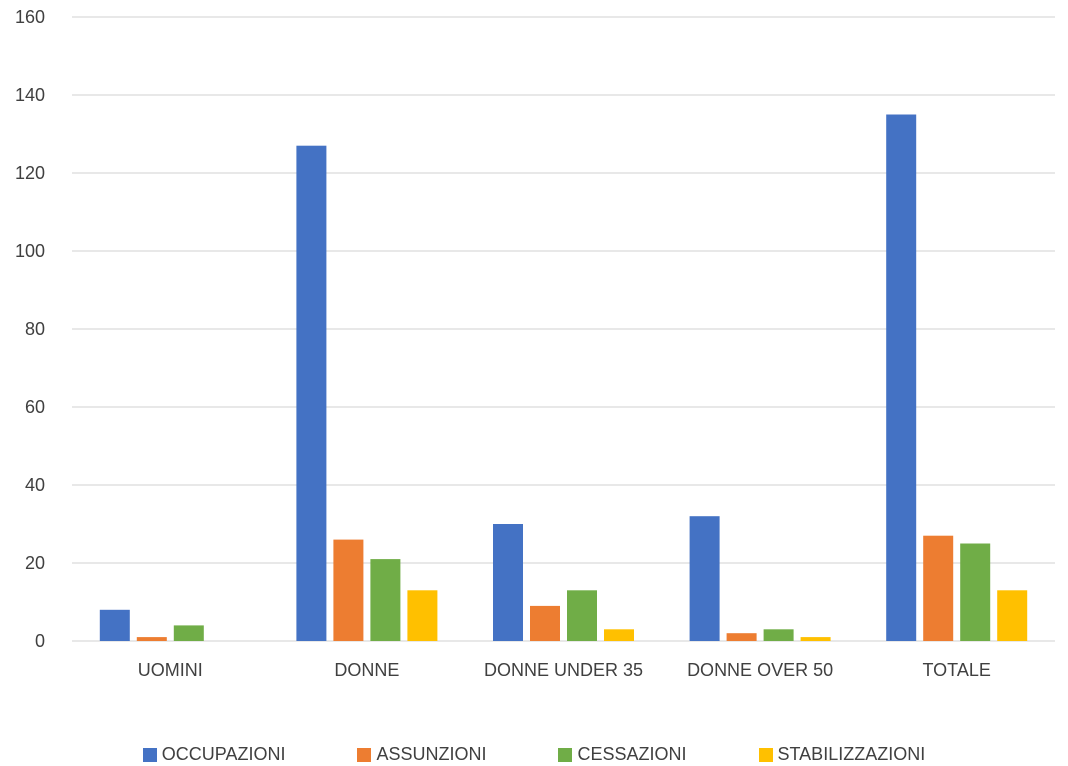 This screenshot has height=766, width=1068. What do you see at coordinates (223, 754) in the screenshot?
I see `legend-label: OCCUPAZIONI` at bounding box center [223, 754].